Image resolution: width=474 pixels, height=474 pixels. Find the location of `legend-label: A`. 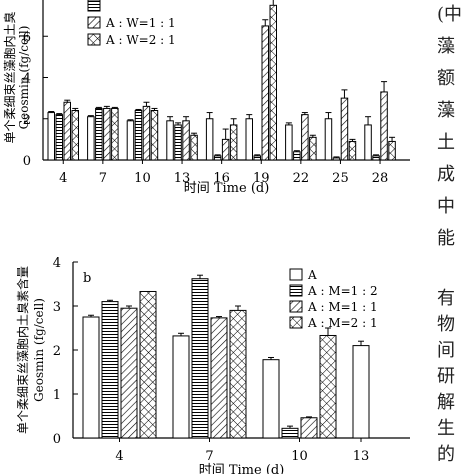

legend-label: A is located at coordinates (312, 275).